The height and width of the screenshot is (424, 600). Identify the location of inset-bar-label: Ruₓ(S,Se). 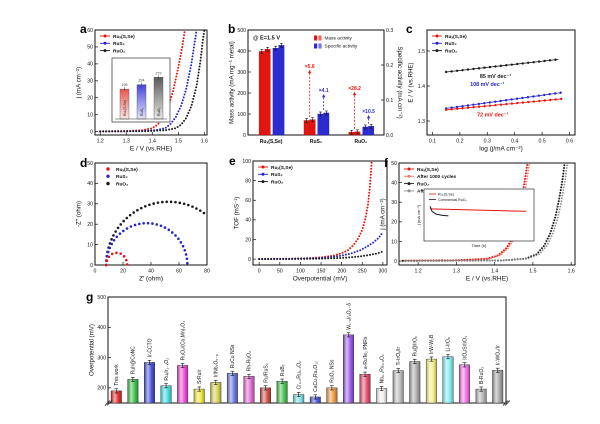
(125, 108).